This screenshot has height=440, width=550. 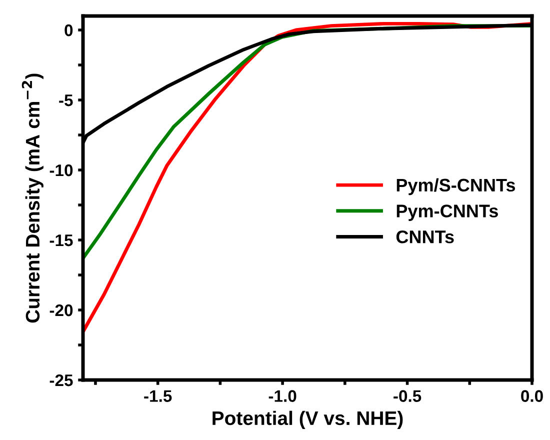 I want to click on x-tick-label: -1.5, so click(x=158, y=396).